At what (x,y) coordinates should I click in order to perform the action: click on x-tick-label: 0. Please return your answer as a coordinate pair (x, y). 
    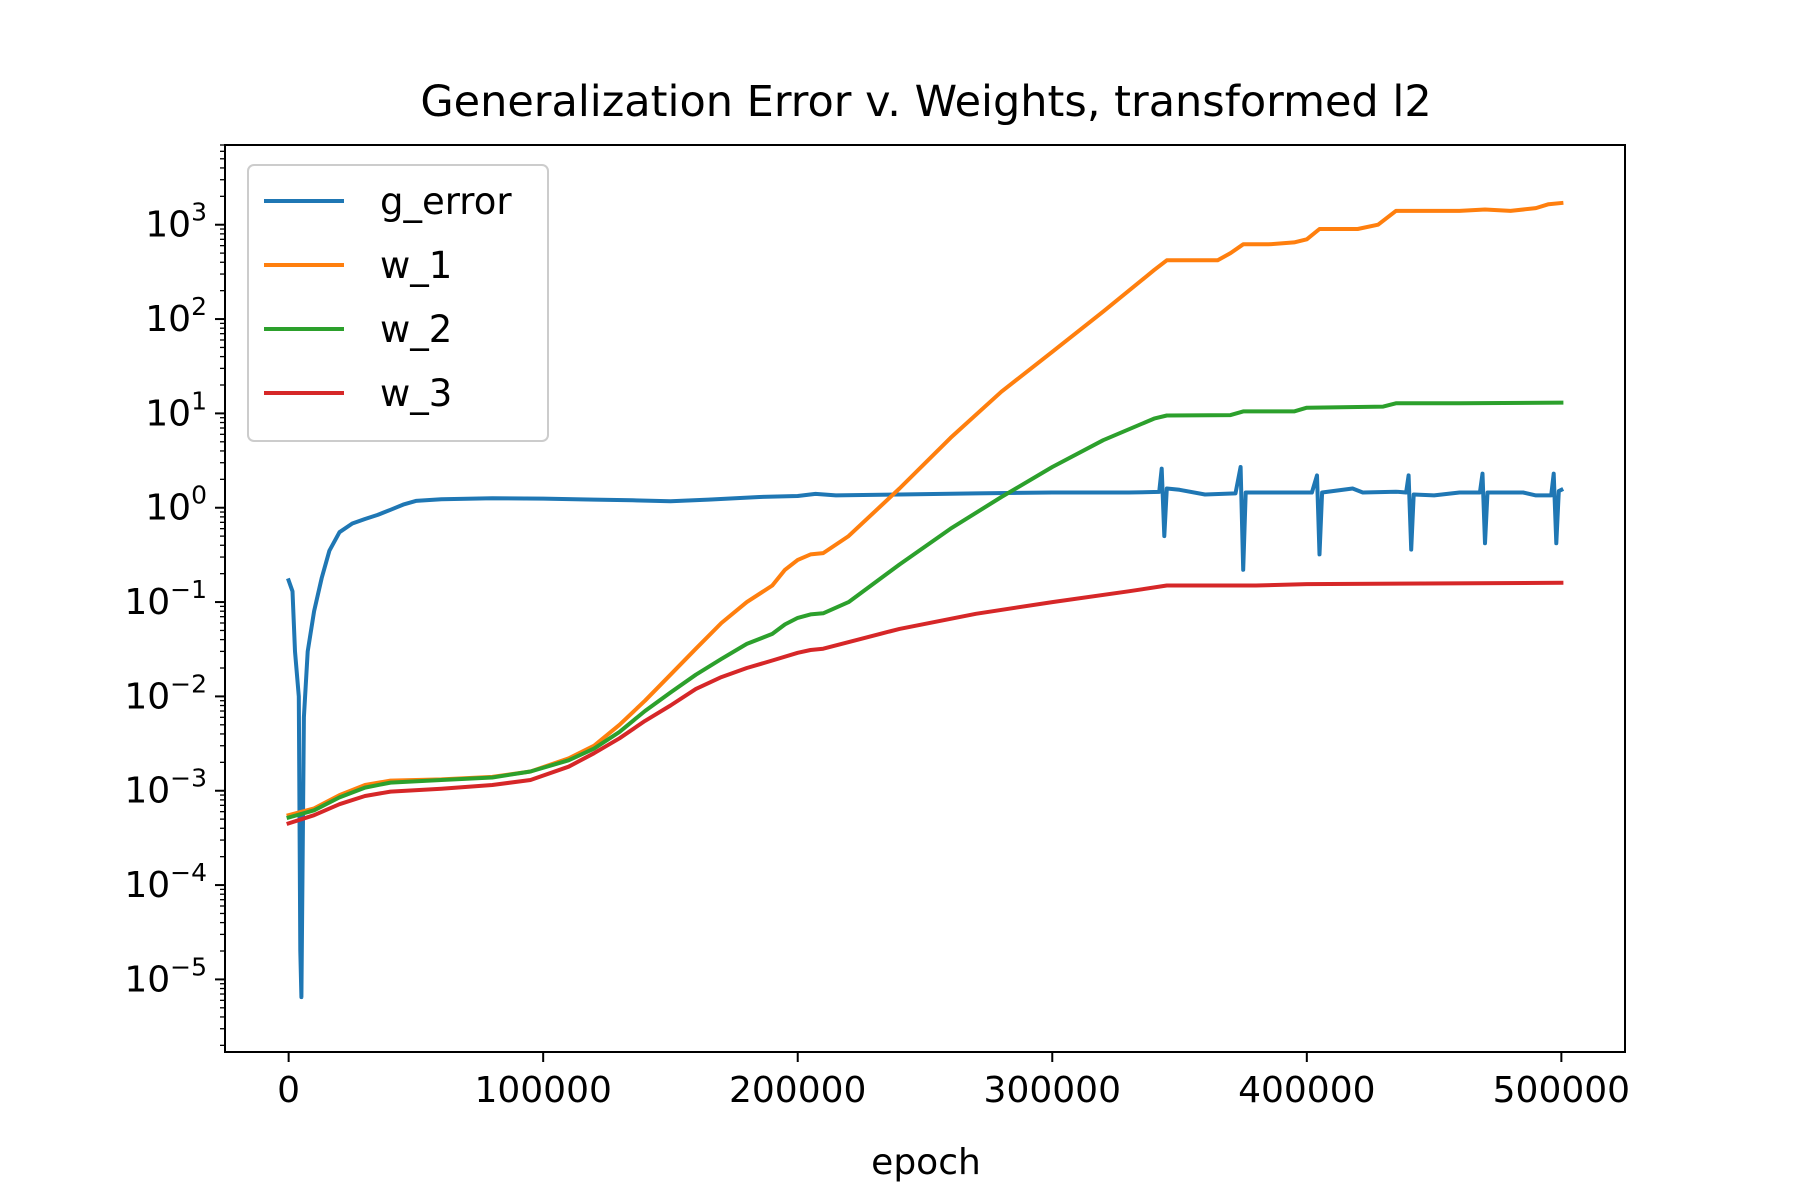
    Looking at the image, I should click on (288, 1090).